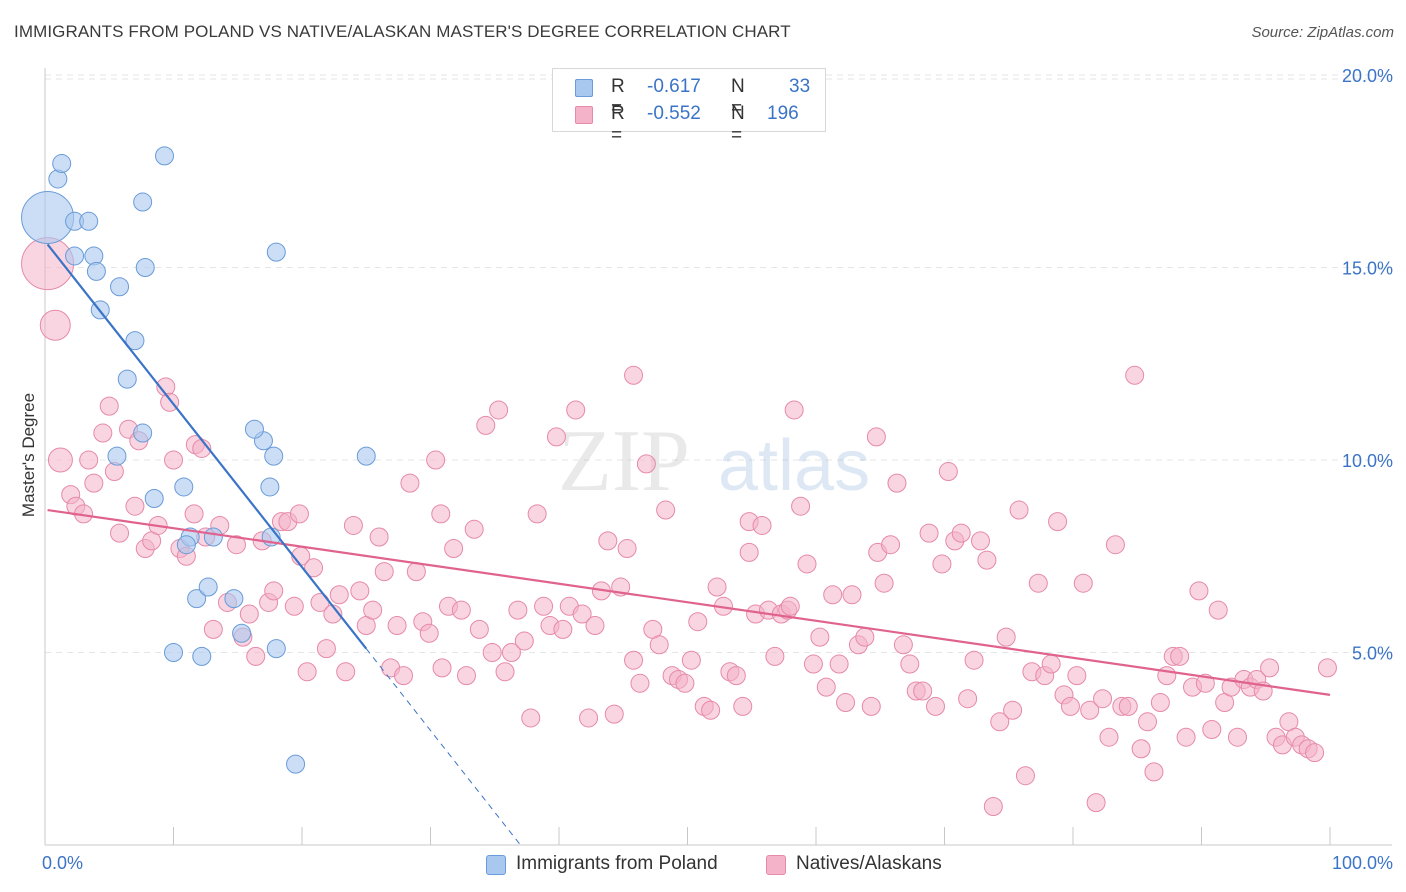 This screenshot has height=892, width=1406. Describe the element at coordinates (496, 865) in the screenshot. I see `bottom-legend-swatch-blue` at that location.